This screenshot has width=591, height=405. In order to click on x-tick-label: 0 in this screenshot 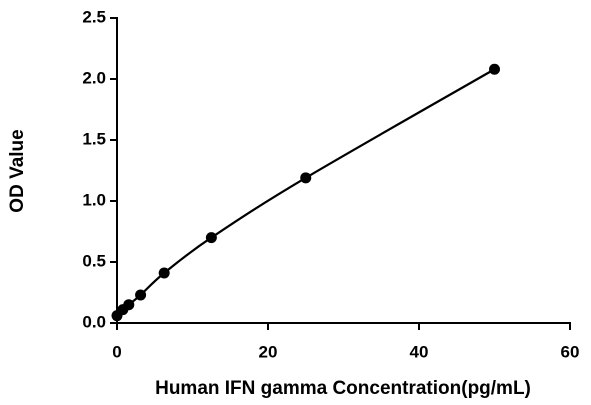, I will do `click(116, 351)`.